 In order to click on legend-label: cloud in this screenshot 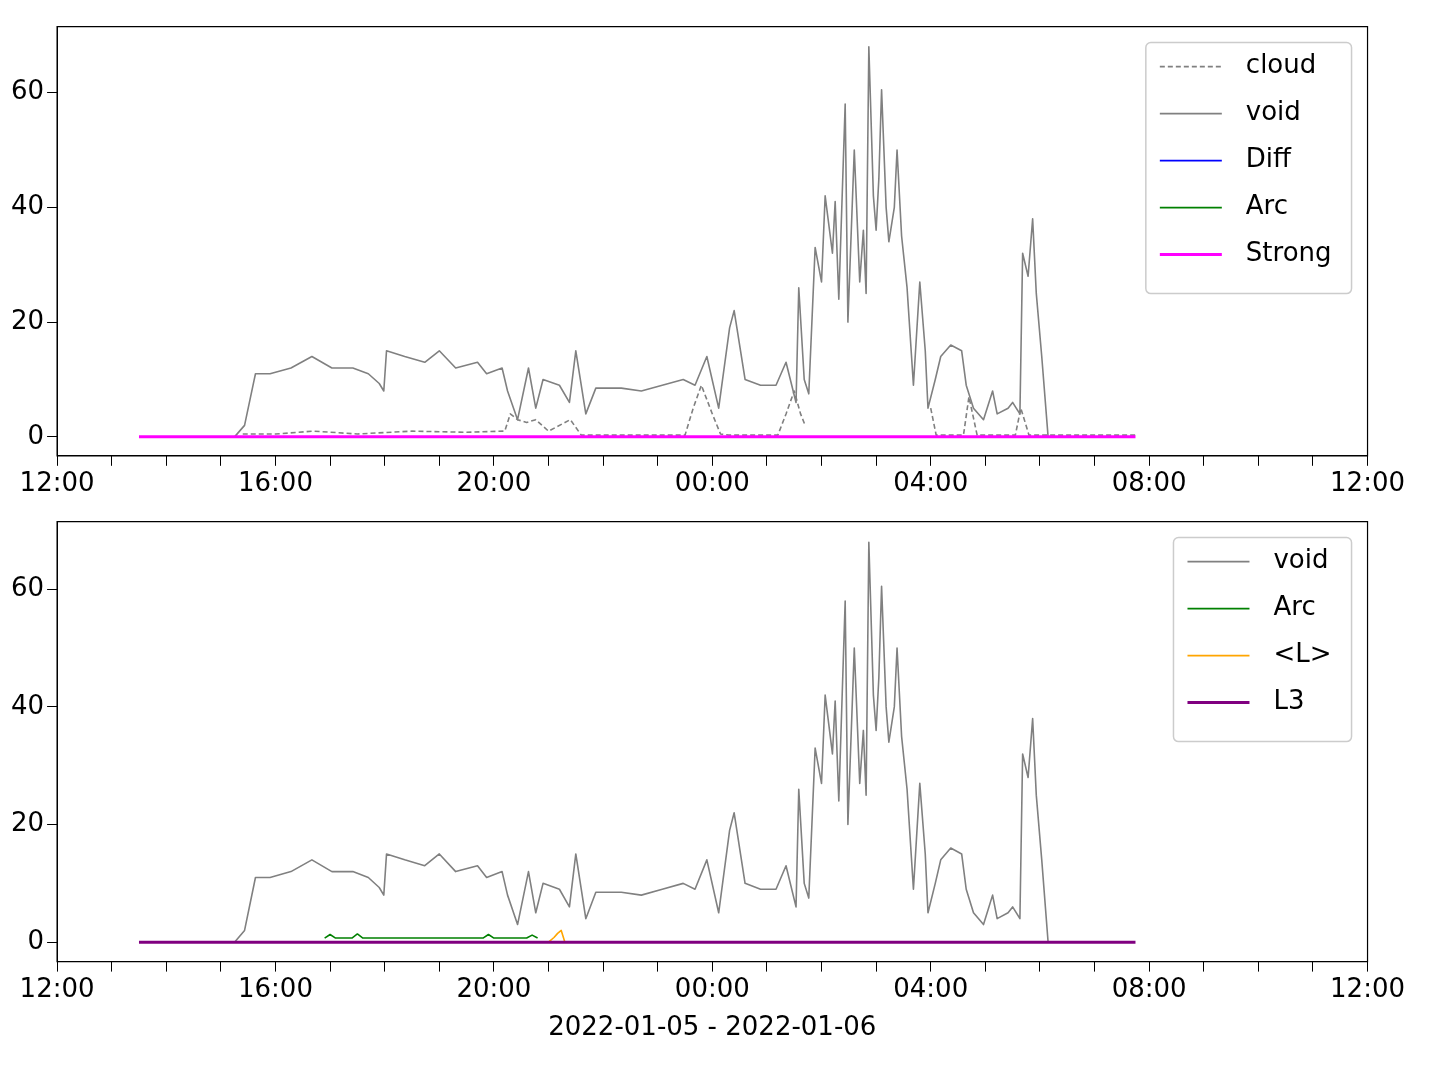, I will do `click(1281, 64)`.